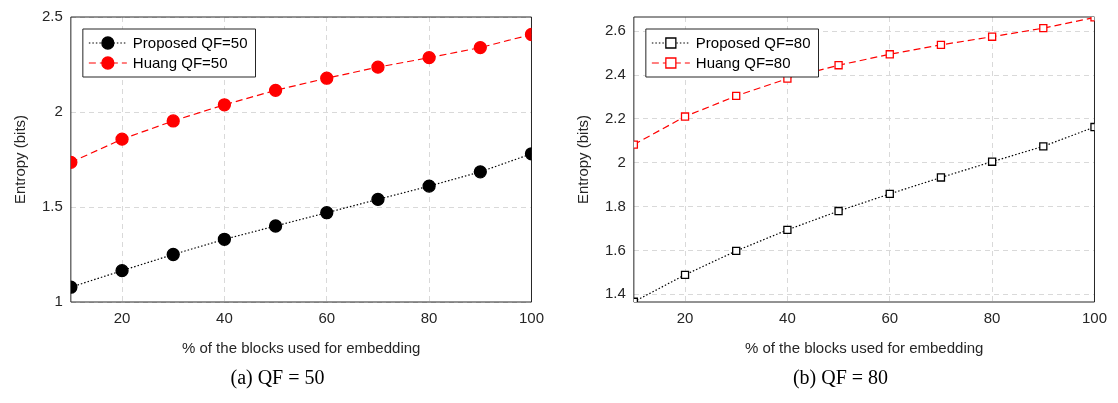 This screenshot has height=403, width=1118. I want to click on text: (b) QF = 80, so click(840, 377).